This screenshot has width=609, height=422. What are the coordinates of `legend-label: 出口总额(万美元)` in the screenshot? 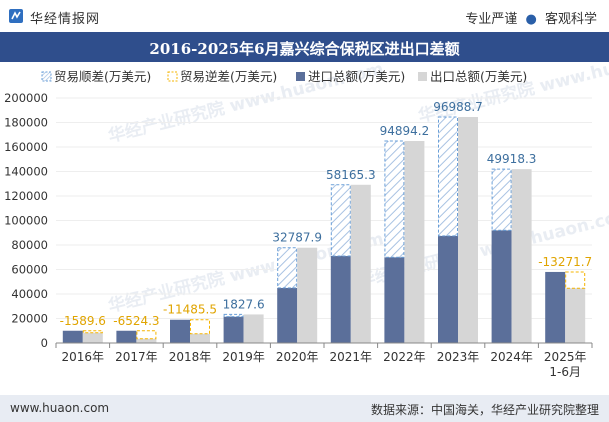 It's located at (478, 76).